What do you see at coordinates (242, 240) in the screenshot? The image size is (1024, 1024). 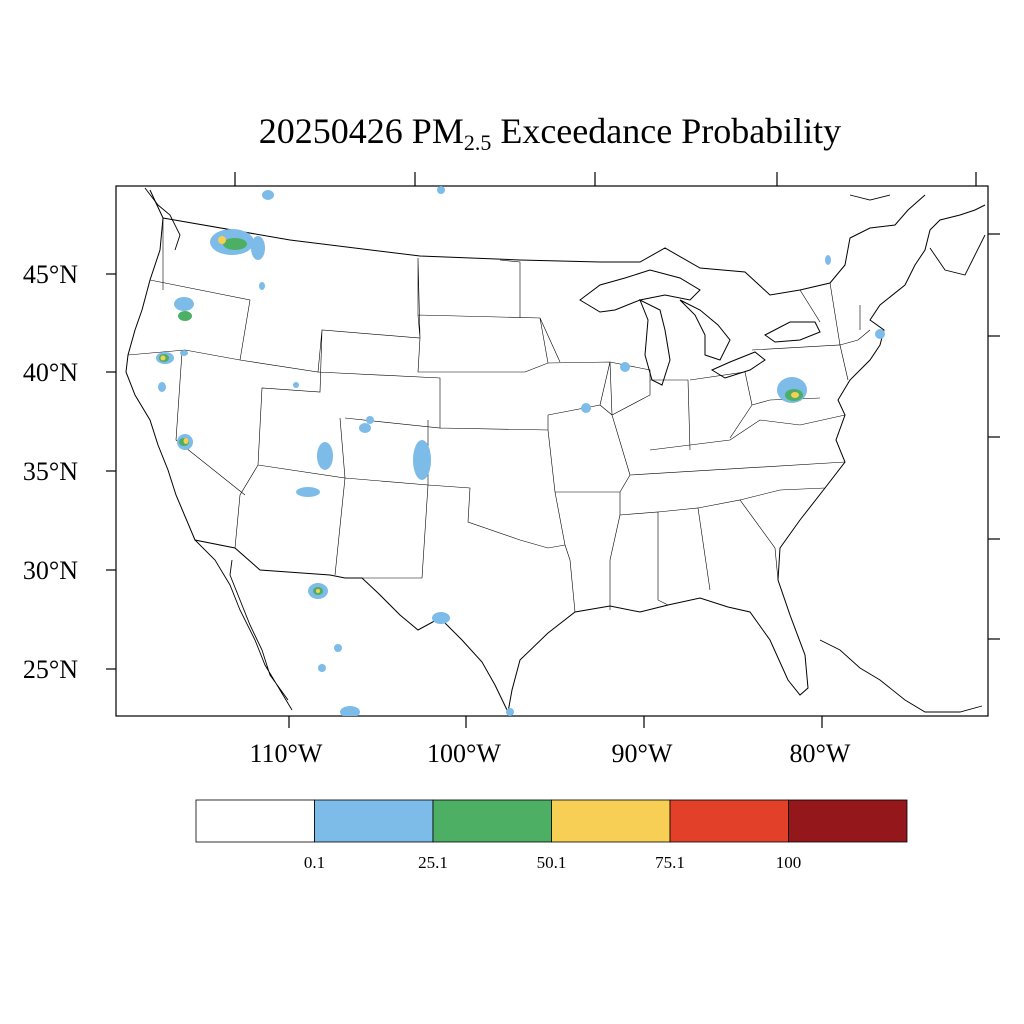 I see `blob-idaho-montana` at bounding box center [242, 240].